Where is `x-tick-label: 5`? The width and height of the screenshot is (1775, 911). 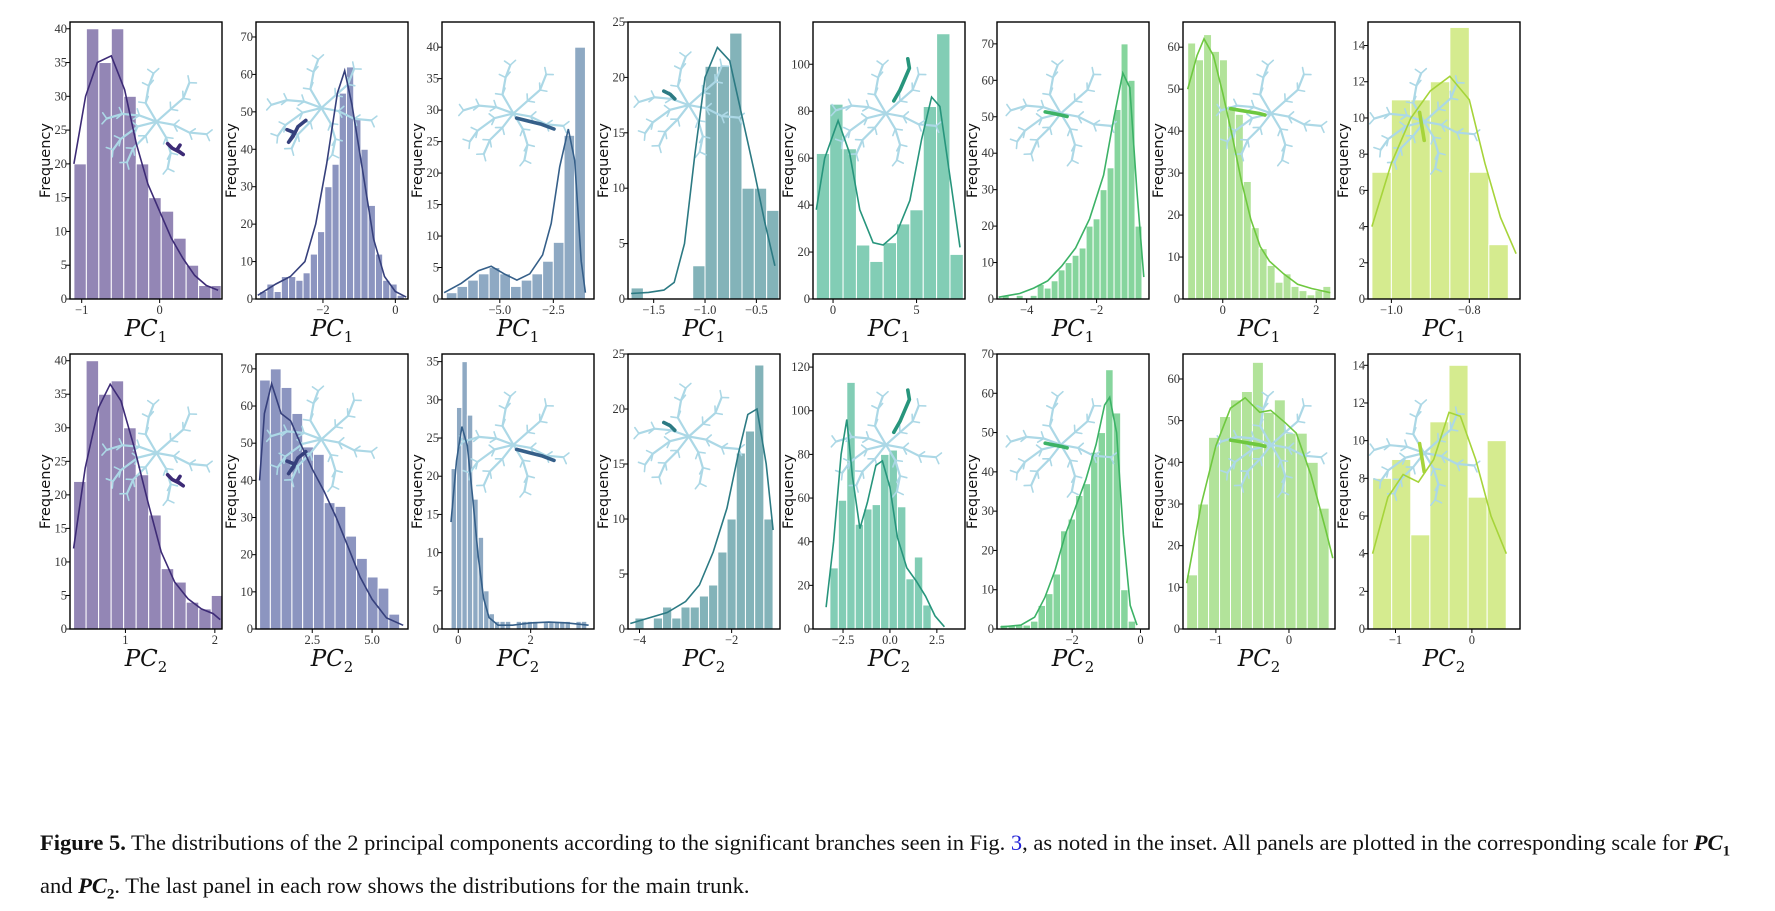
x-tick-label: 5 is located at coordinates (916, 310).